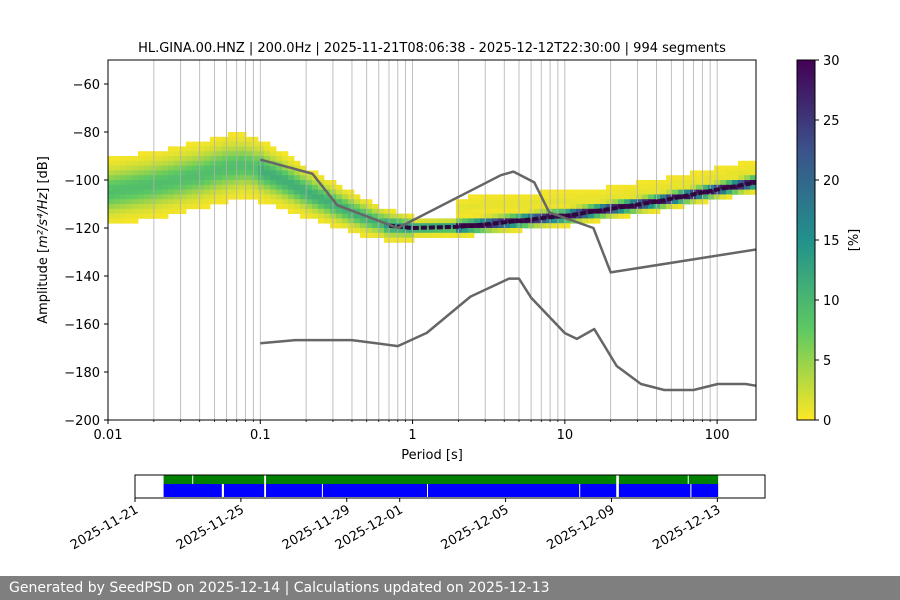 This screenshot has width=900, height=600. I want to click on x-axis-ticks: 0.01 0.1 1 10 100, so click(412, 431).